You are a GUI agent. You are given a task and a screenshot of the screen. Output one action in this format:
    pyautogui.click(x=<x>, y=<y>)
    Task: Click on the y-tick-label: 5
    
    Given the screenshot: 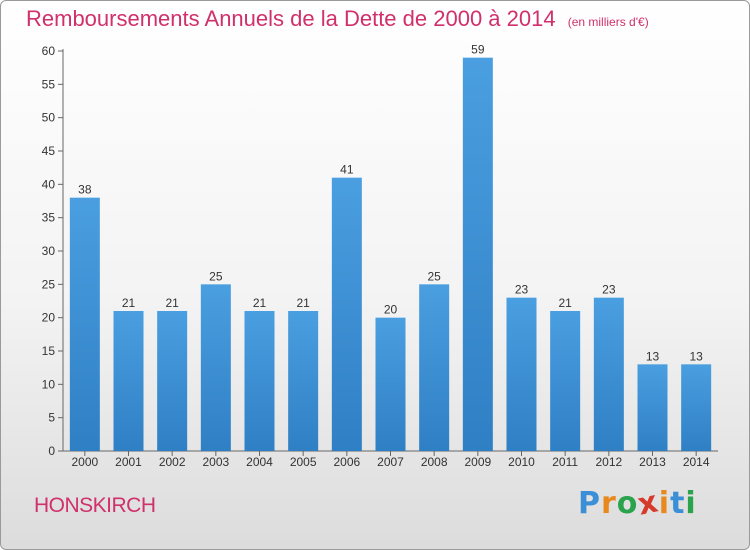 What is the action you would take?
    pyautogui.click(x=51, y=418)
    